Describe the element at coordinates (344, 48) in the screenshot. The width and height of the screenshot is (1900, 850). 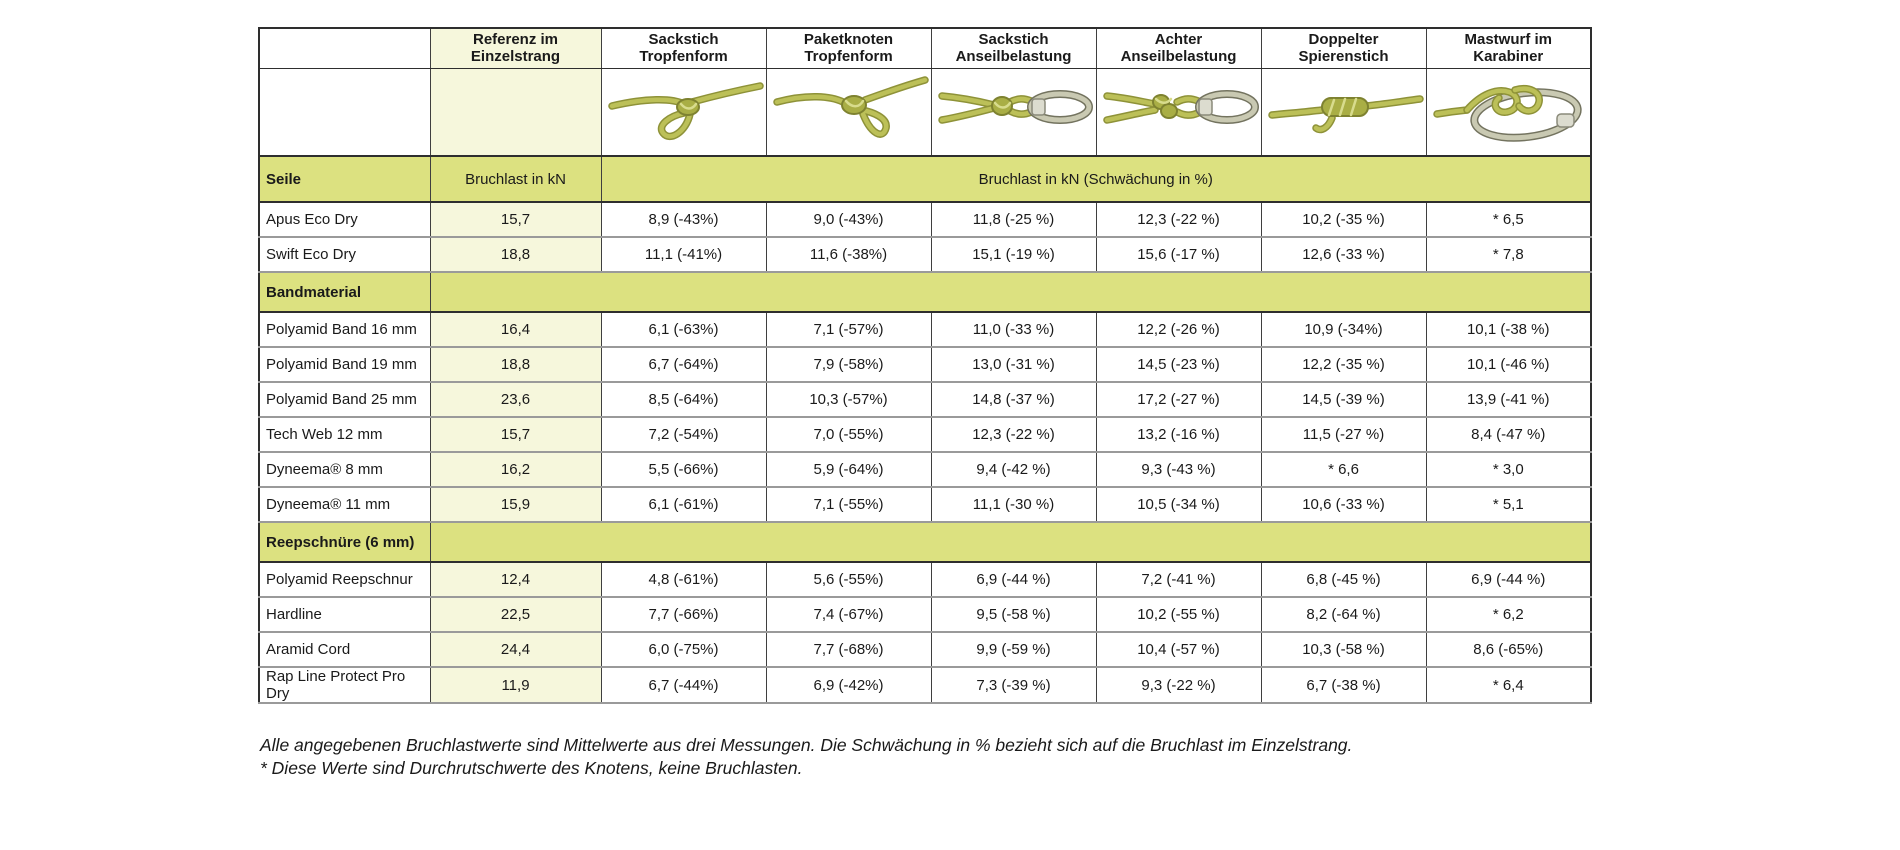
I see `corner-cell` at that location.